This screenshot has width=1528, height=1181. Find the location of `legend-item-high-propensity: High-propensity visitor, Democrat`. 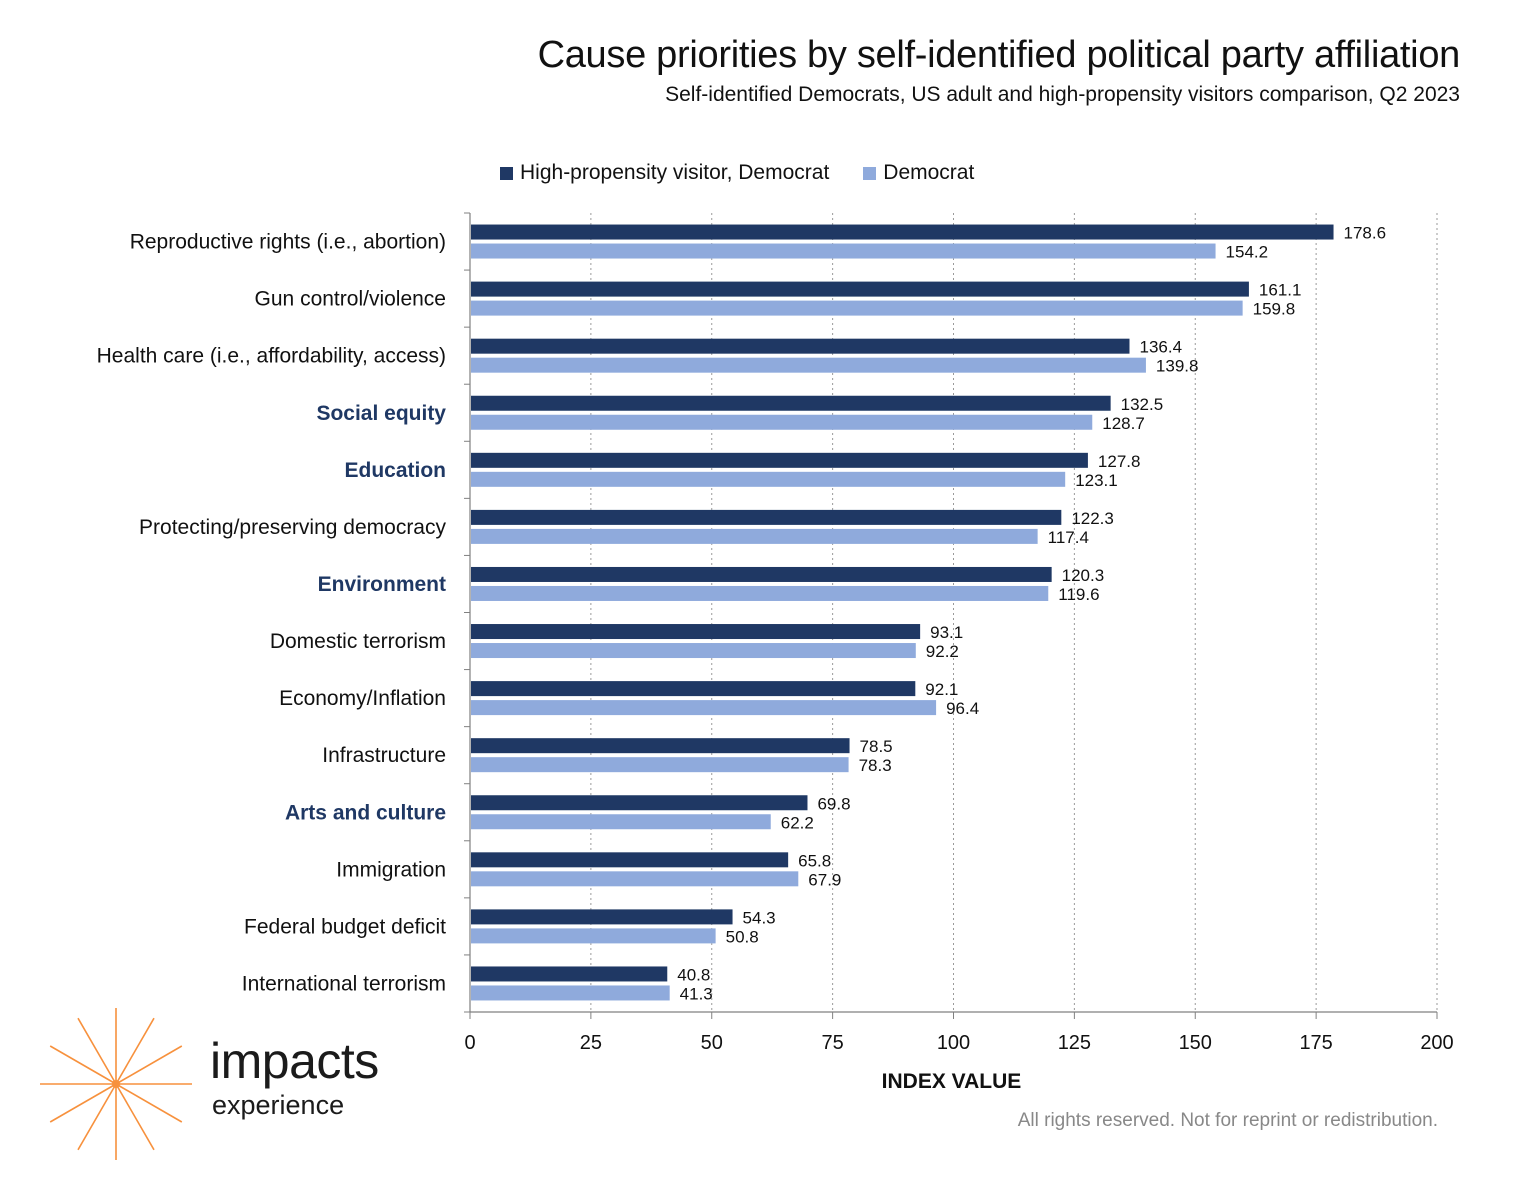

legend-item-high-propensity: High-propensity visitor, Democrat is located at coordinates (664, 173).